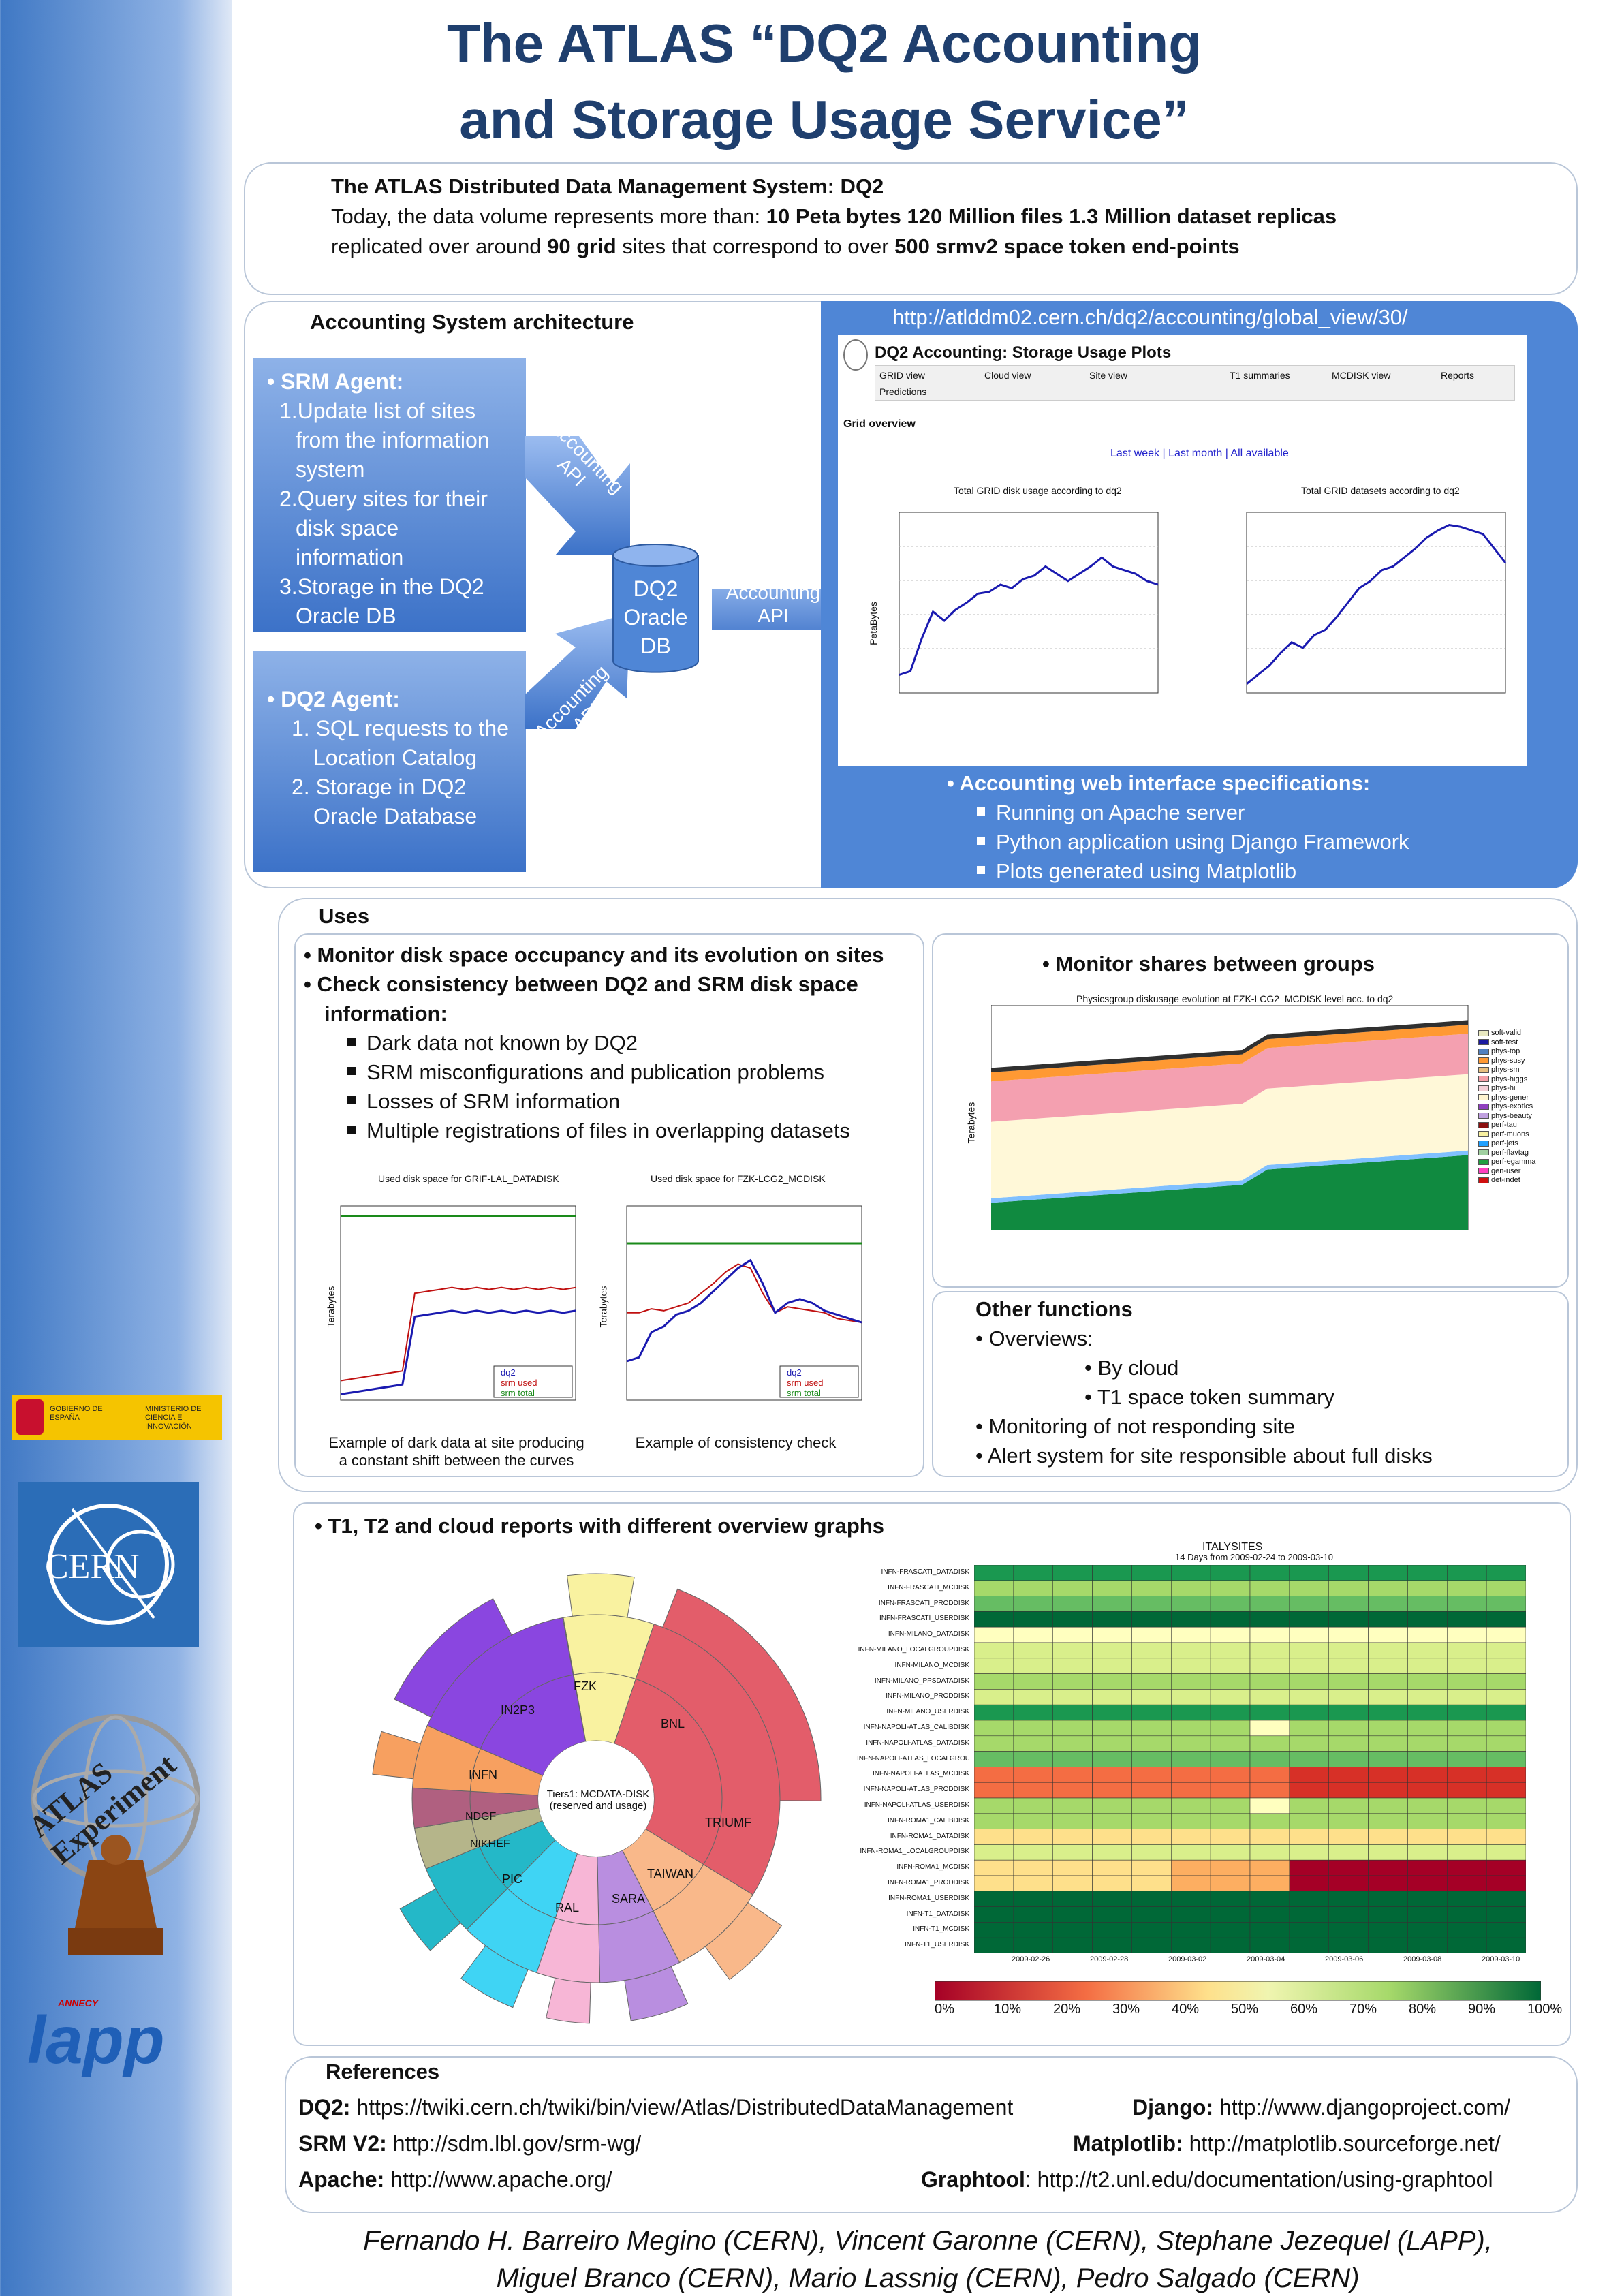  What do you see at coordinates (1458, 376) in the screenshot?
I see `menu-reports: Reports` at bounding box center [1458, 376].